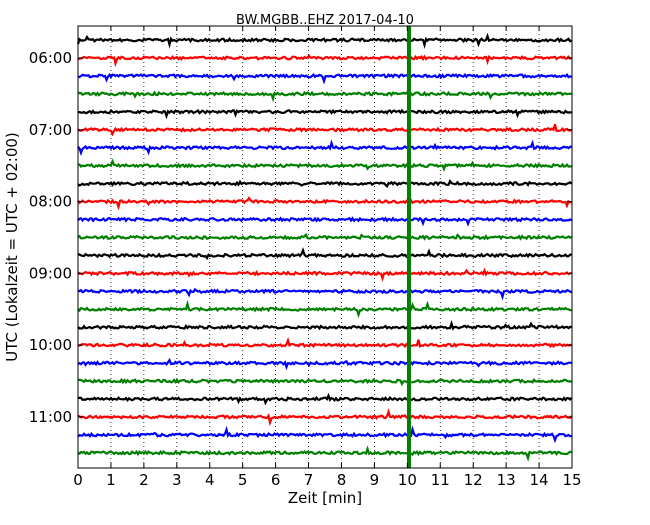  I want to click on x-tick-label: 5, so click(243, 480).